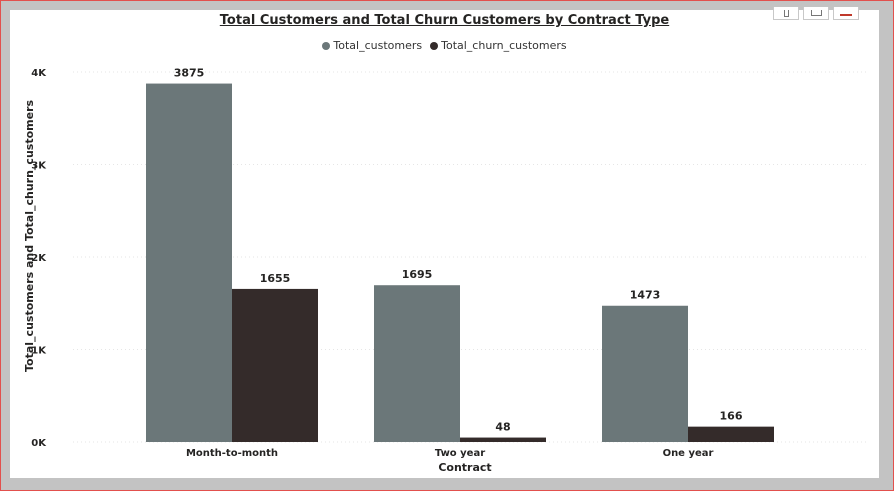  What do you see at coordinates (846, 13) in the screenshot?
I see `more-options-icon` at bounding box center [846, 13].